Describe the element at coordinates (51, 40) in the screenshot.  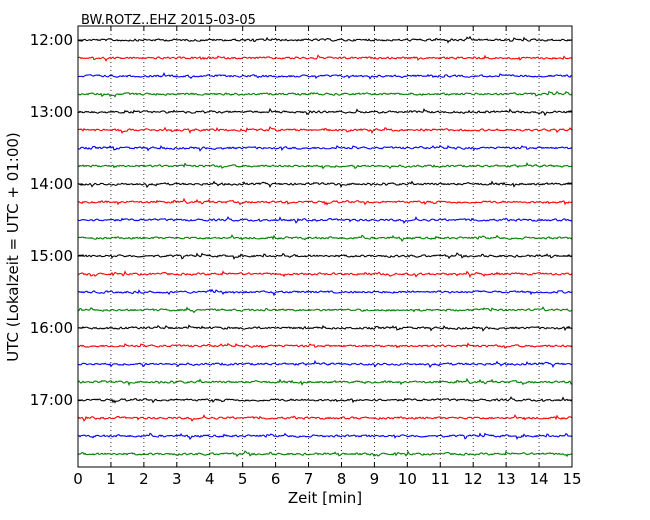
I see `y-tick-label-0: 12:00` at that location.